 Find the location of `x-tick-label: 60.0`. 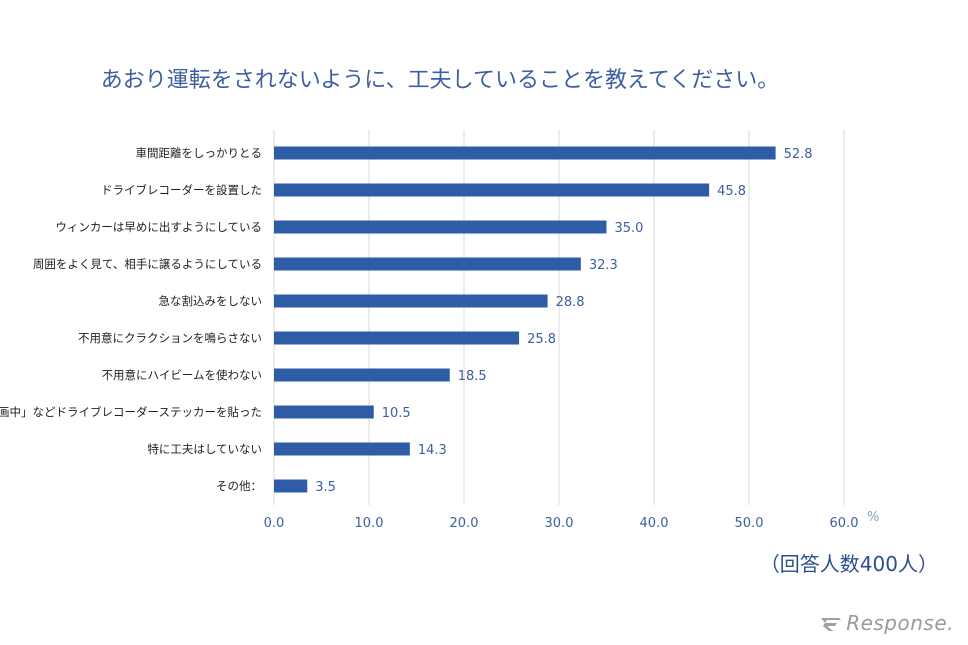

x-tick-label: 60.0 is located at coordinates (844, 523).